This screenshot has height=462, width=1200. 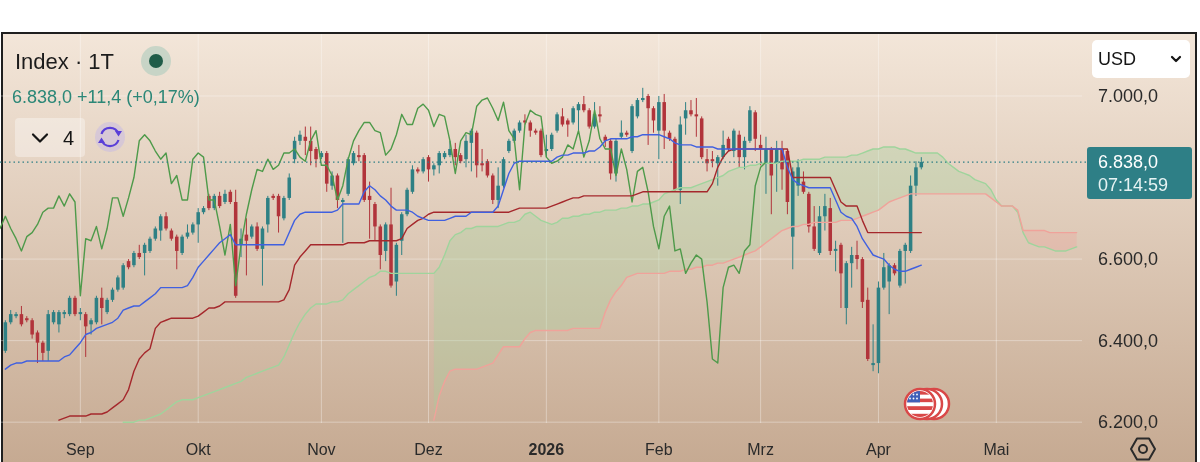 What do you see at coordinates (996, 449) in the screenshot?
I see `x-tick-label: Mai` at bounding box center [996, 449].